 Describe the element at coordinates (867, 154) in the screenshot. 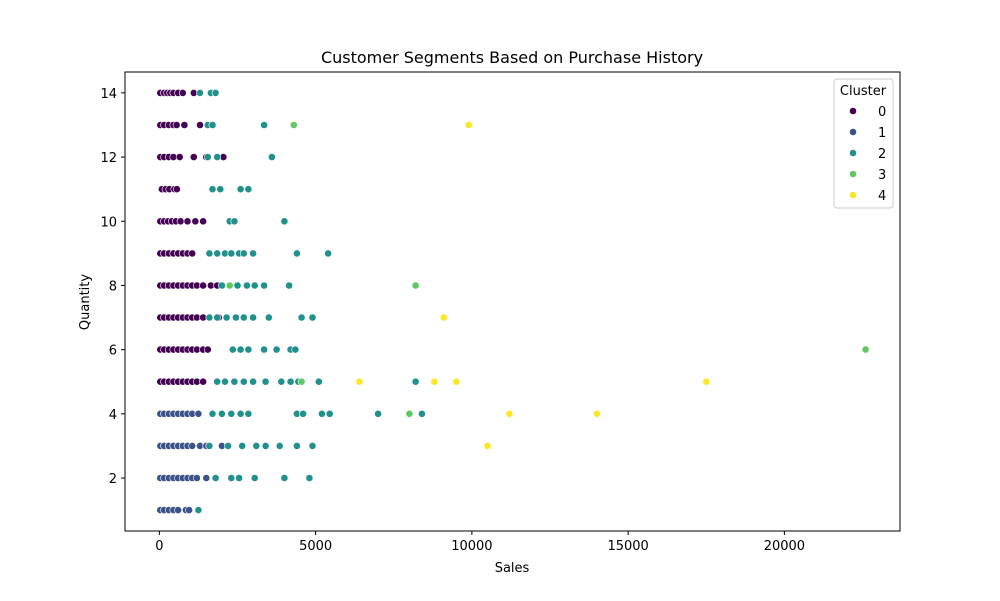

I see `legend-items: 0 1 2 3 4` at that location.